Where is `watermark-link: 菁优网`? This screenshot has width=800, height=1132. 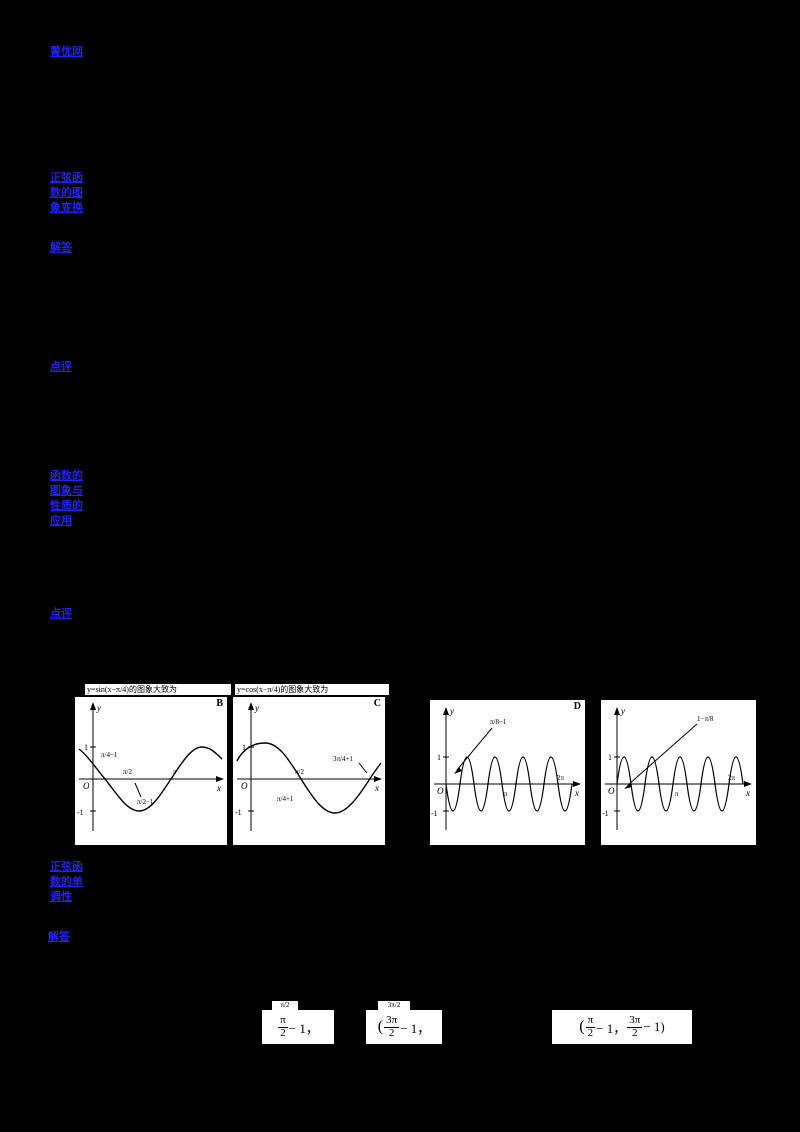 watermark-link: 菁优网 is located at coordinates (66, 52).